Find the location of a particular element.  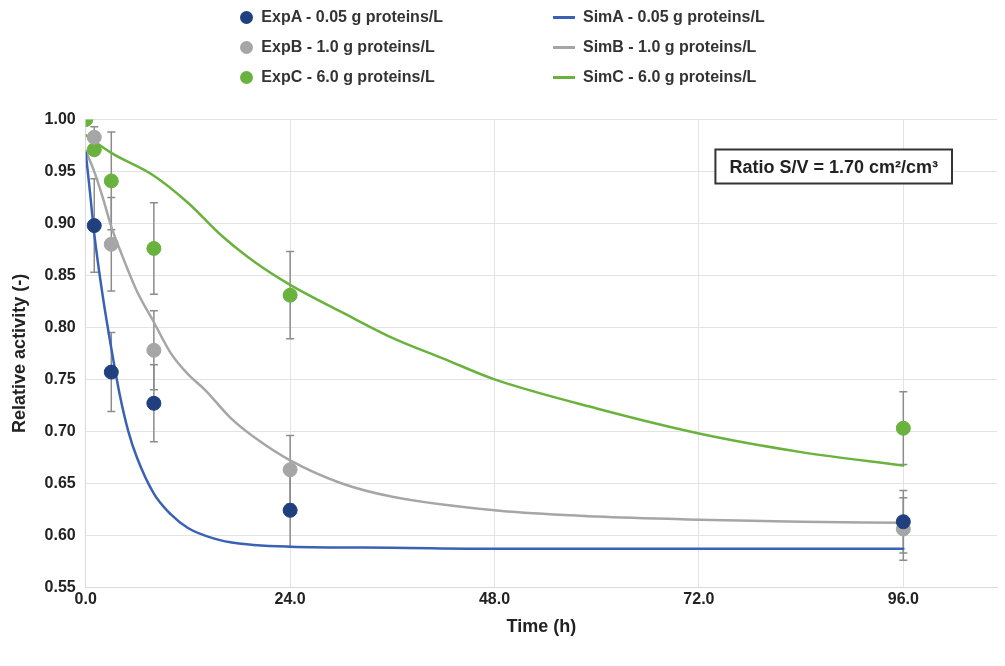

y-axis-title: Relative activity (-) is located at coordinates (18, 353).